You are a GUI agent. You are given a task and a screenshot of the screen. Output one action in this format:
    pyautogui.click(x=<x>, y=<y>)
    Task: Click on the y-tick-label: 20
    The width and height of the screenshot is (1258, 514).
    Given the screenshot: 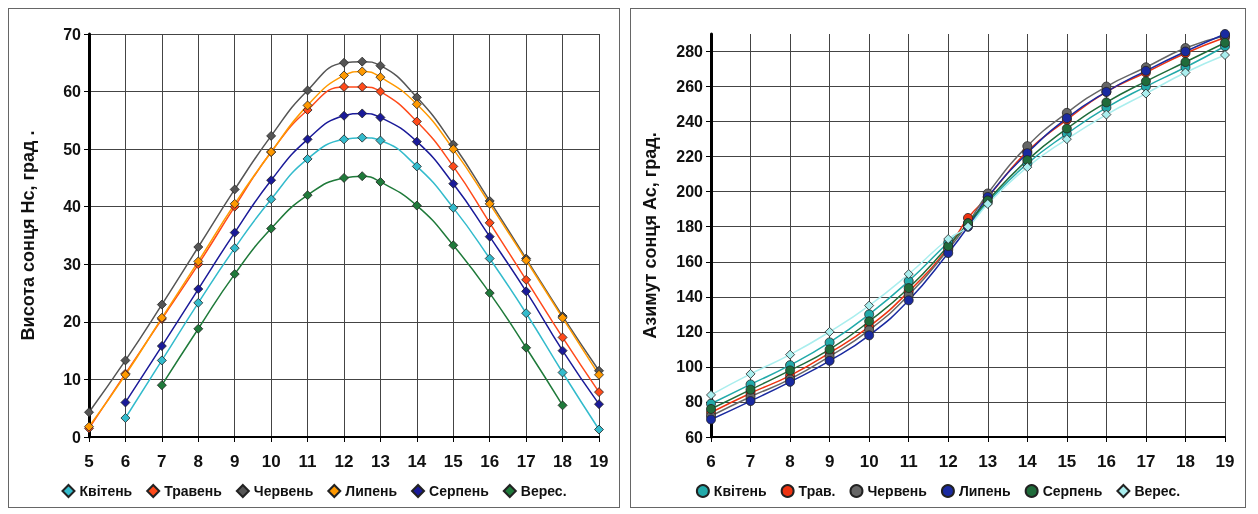 What is the action you would take?
    pyautogui.click(x=72, y=322)
    